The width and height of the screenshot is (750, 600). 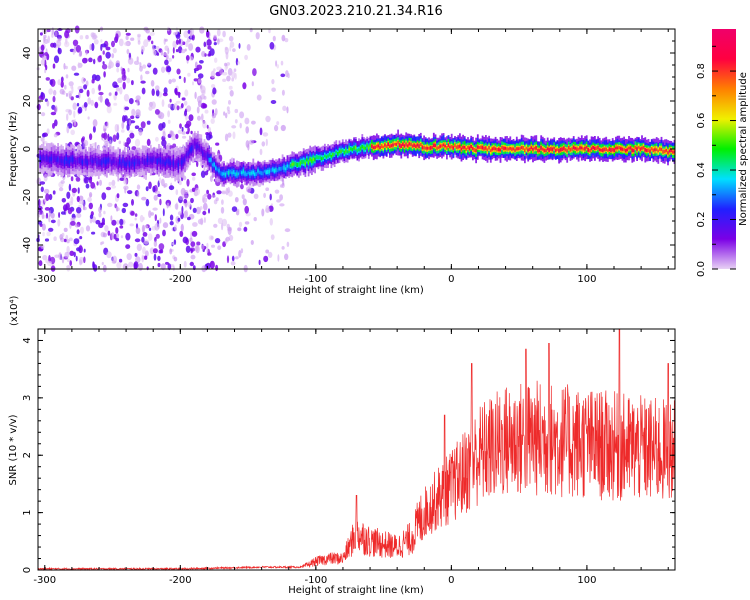 What do you see at coordinates (586, 580) in the screenshot?
I see `x-tick-label: 100` at bounding box center [586, 580].